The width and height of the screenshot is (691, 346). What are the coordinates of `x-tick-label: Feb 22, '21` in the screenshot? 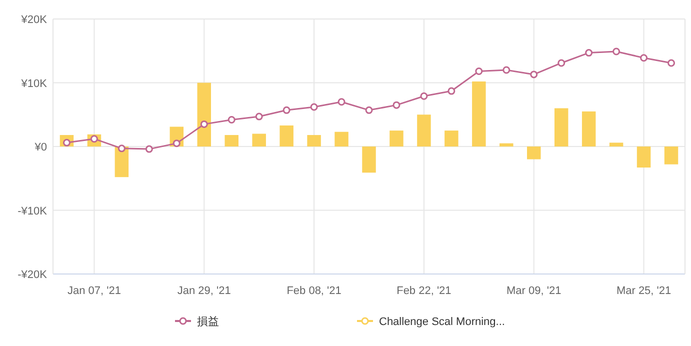 It's located at (424, 291).